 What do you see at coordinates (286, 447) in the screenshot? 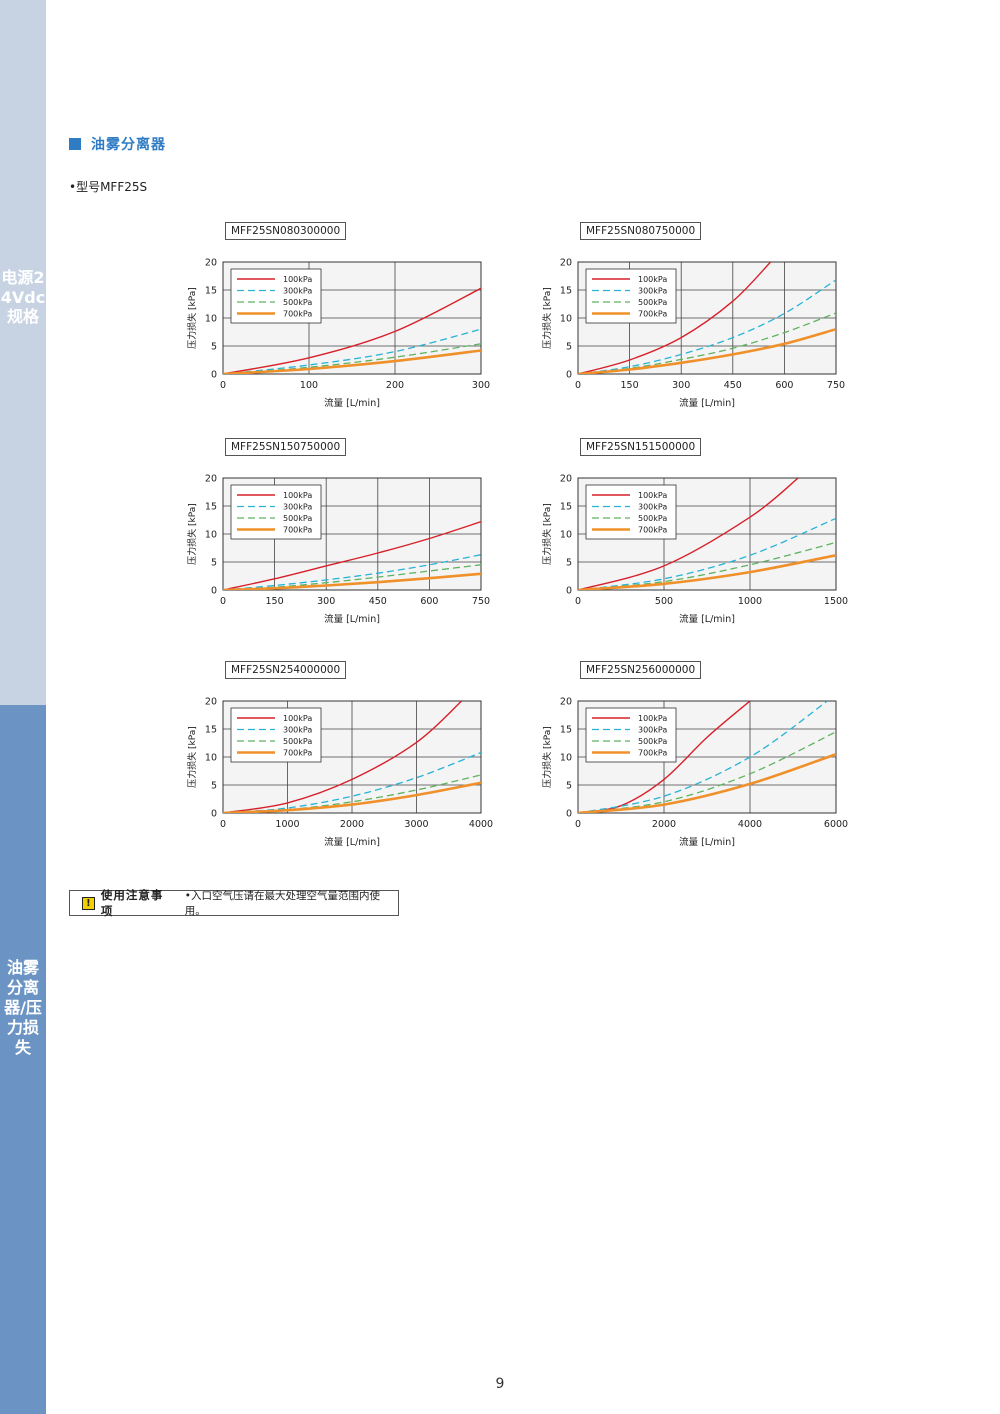
I see `chart-model-label: MFF25SN150750000` at bounding box center [286, 447].